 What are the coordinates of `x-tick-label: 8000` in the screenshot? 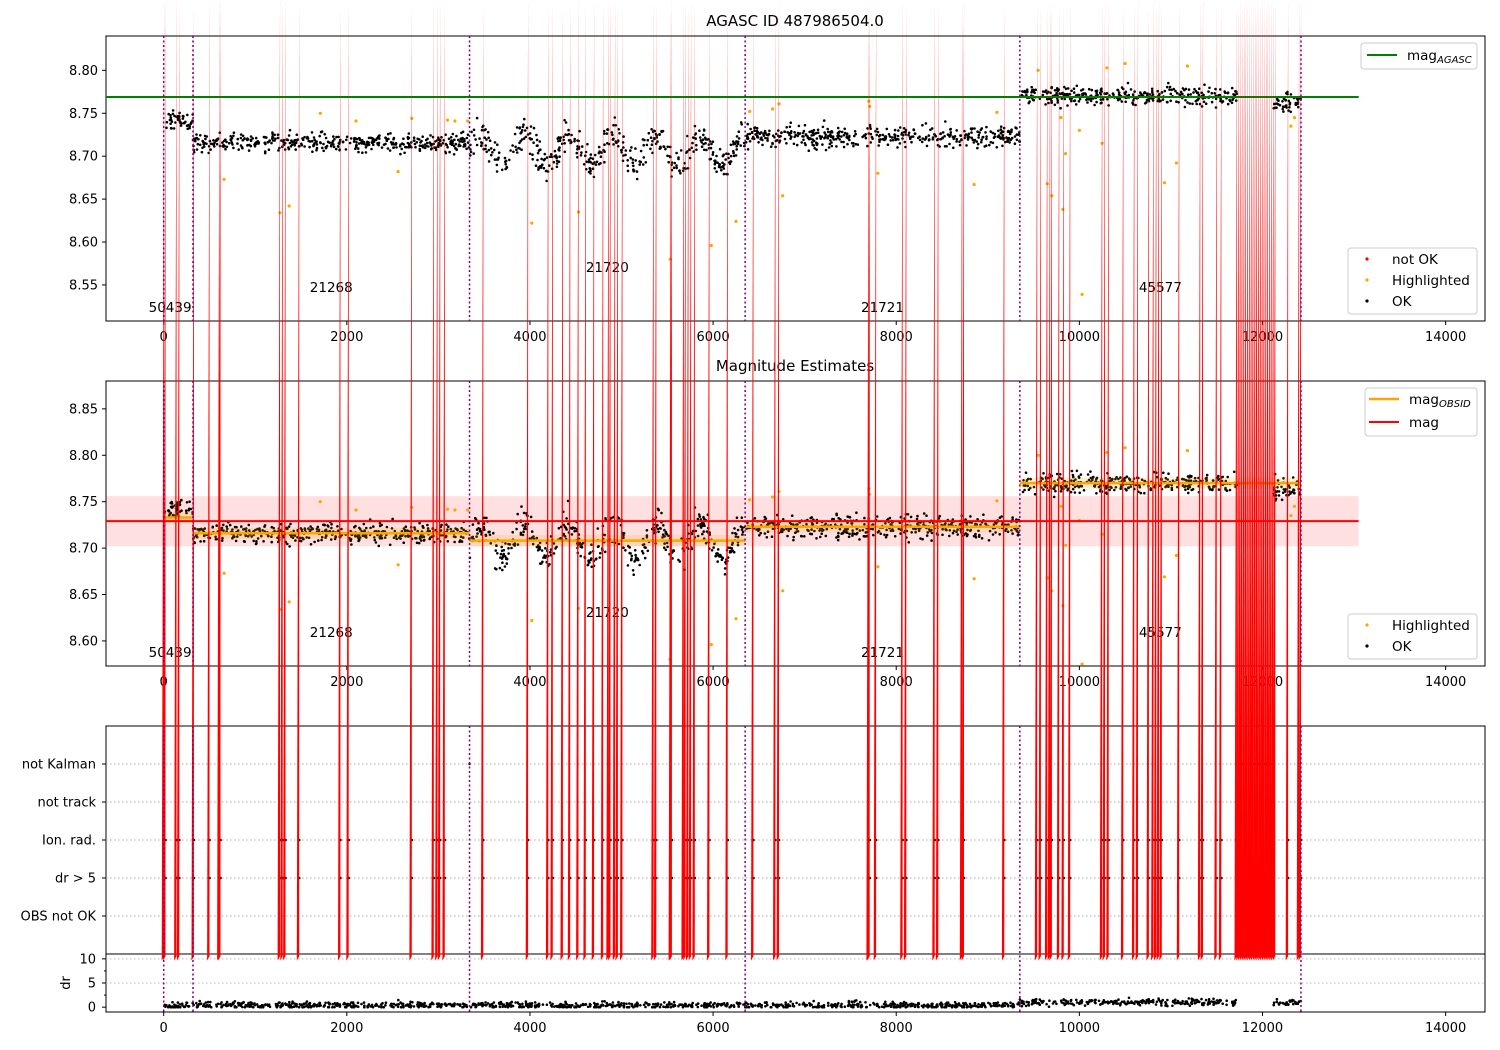 It's located at (896, 337).